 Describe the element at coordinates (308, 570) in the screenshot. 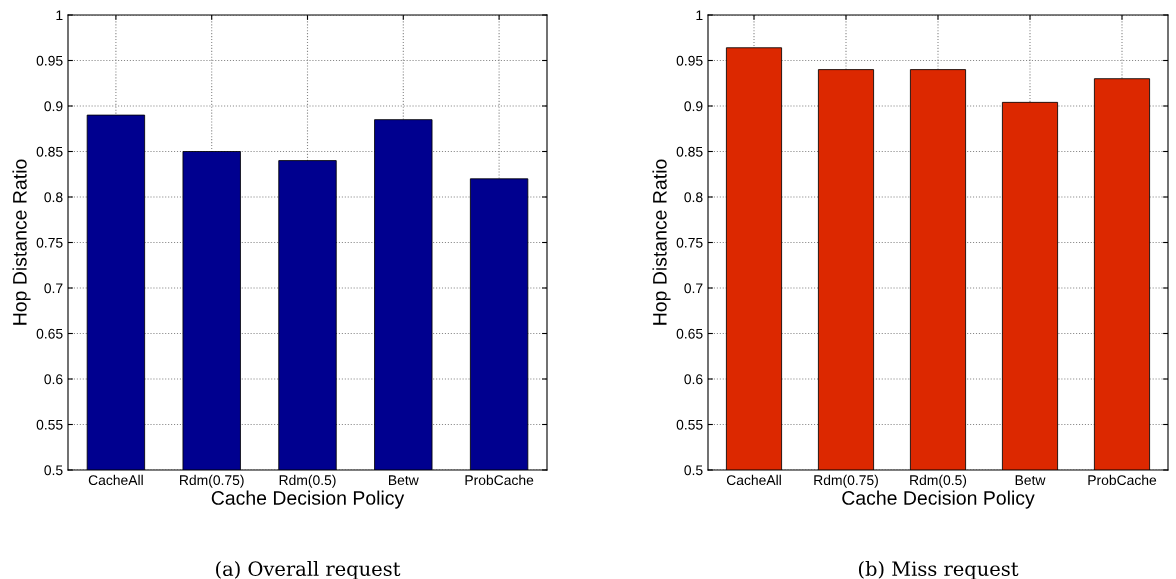

I see `text: (a) Overall request` at that location.